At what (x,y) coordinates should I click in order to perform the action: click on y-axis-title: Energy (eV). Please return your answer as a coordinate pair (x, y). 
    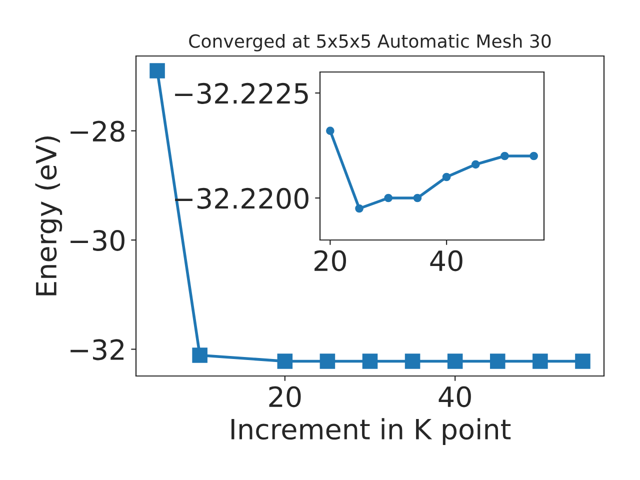
    Looking at the image, I should click on (48, 216).